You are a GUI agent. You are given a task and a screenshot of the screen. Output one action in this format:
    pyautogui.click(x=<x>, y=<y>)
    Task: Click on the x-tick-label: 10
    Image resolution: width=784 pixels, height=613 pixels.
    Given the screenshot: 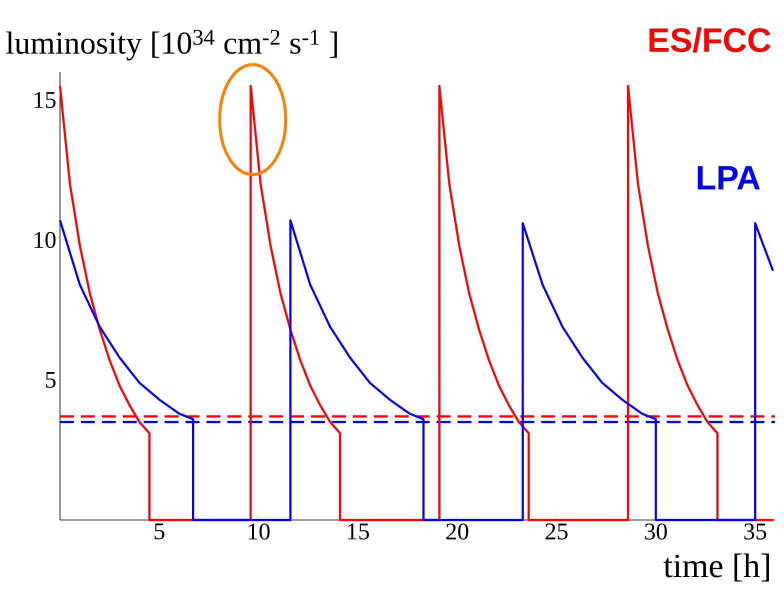 What is the action you would take?
    pyautogui.click(x=259, y=532)
    